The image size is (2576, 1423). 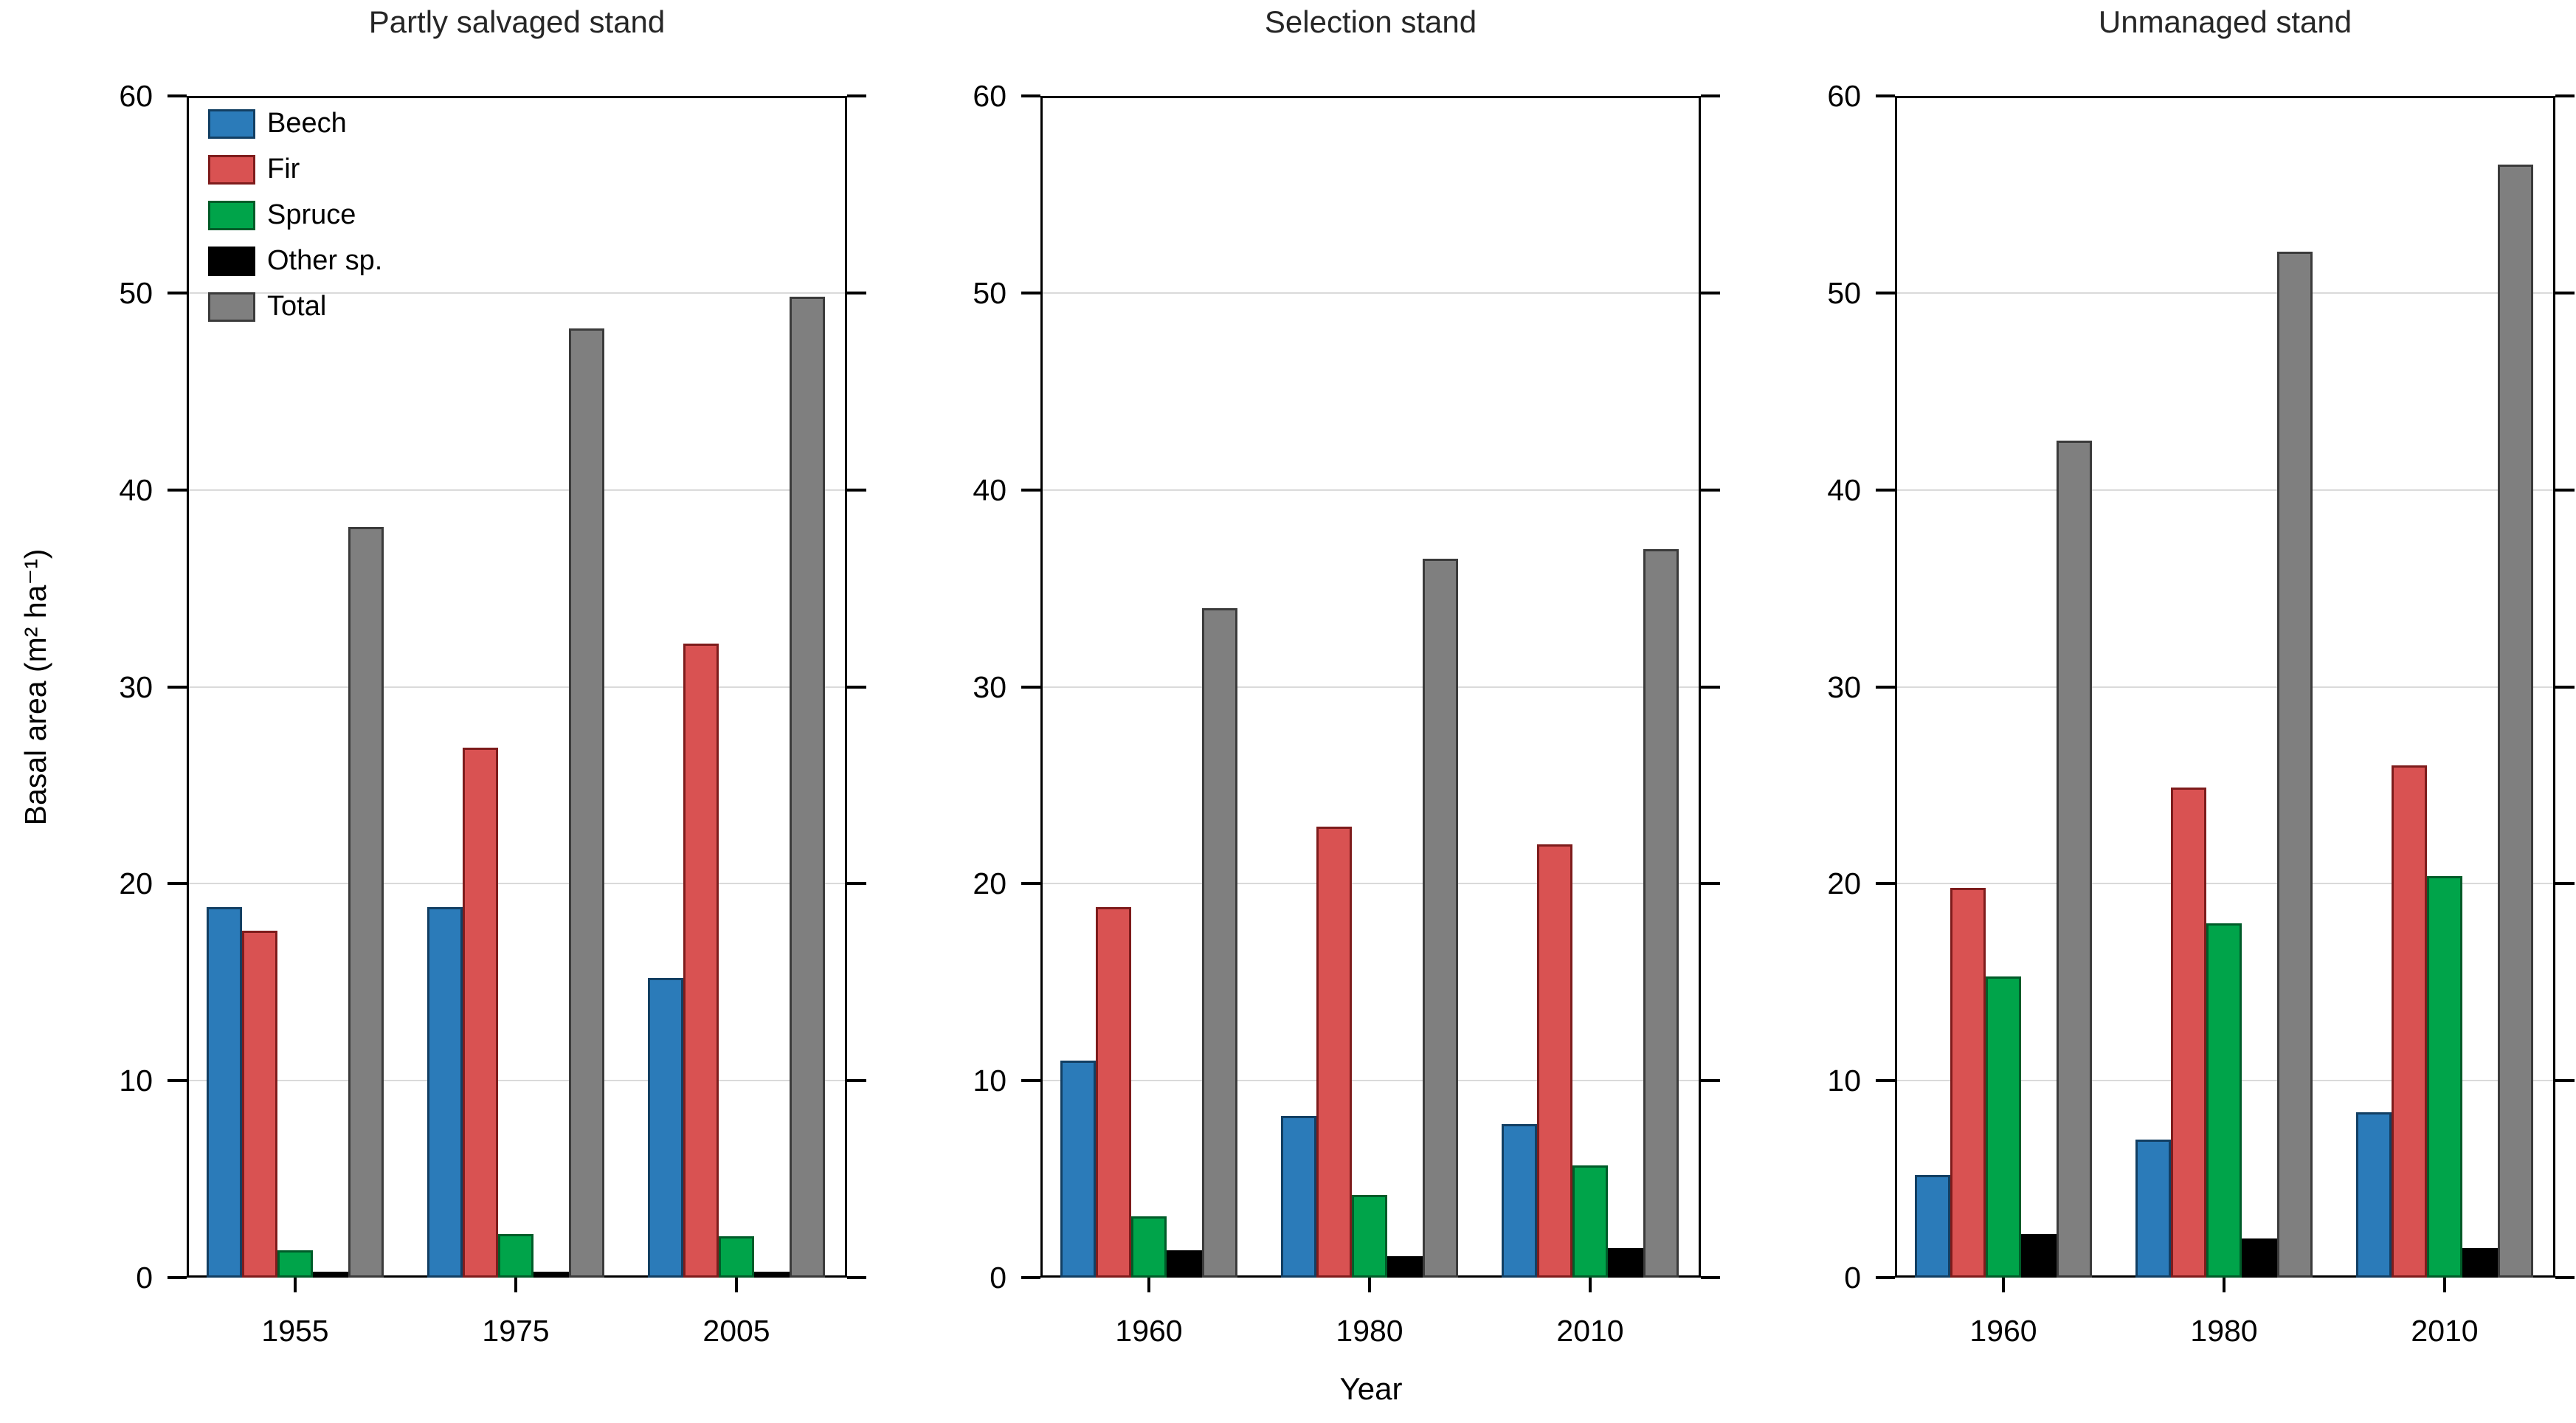 What do you see at coordinates (808, 788) in the screenshot?
I see `bar-total-2005` at bounding box center [808, 788].